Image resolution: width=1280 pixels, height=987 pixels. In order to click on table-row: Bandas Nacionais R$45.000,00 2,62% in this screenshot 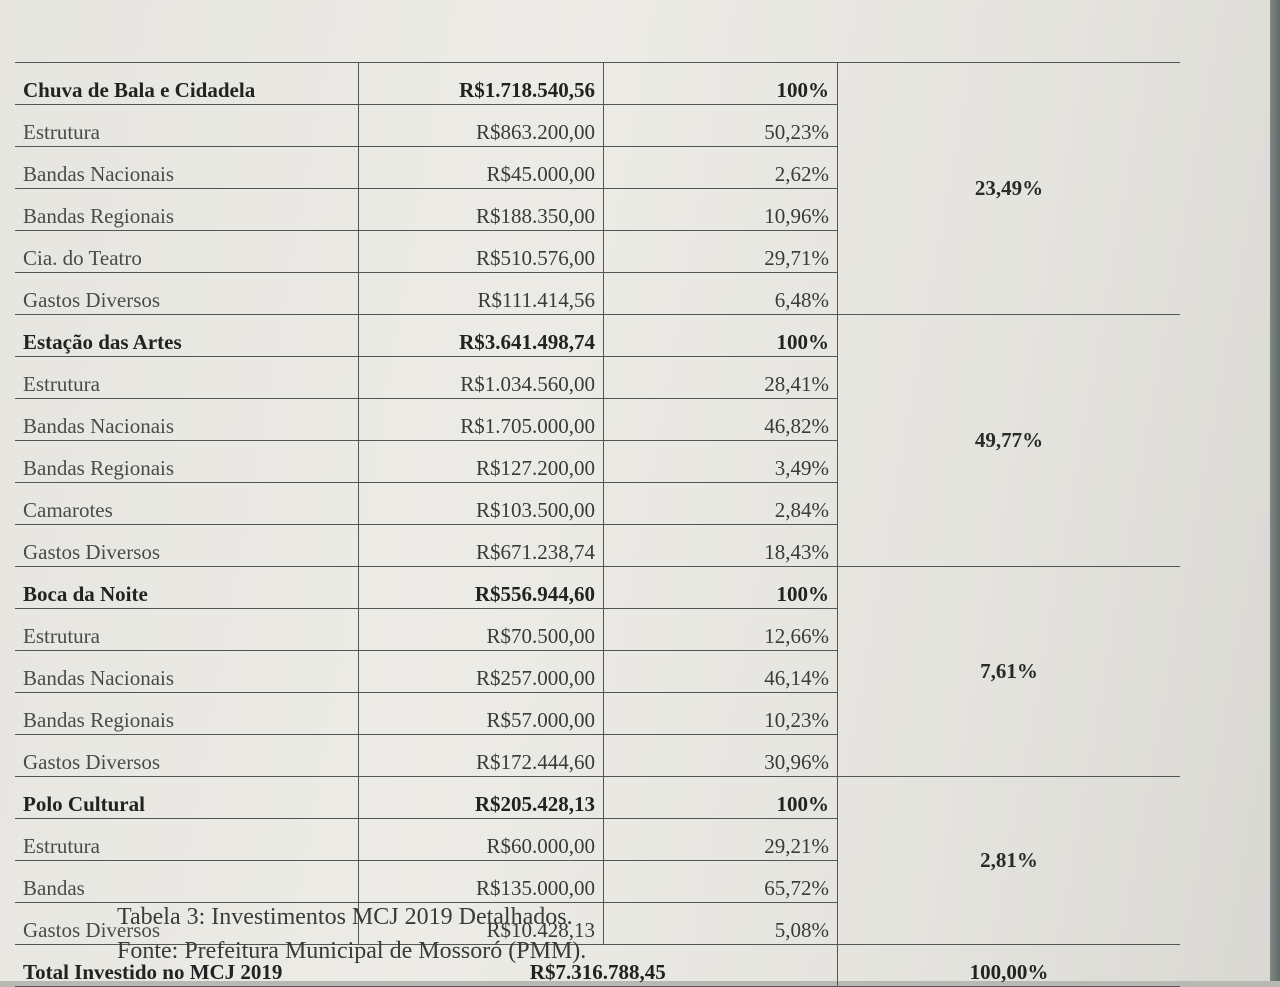, I will do `click(597, 167)`.